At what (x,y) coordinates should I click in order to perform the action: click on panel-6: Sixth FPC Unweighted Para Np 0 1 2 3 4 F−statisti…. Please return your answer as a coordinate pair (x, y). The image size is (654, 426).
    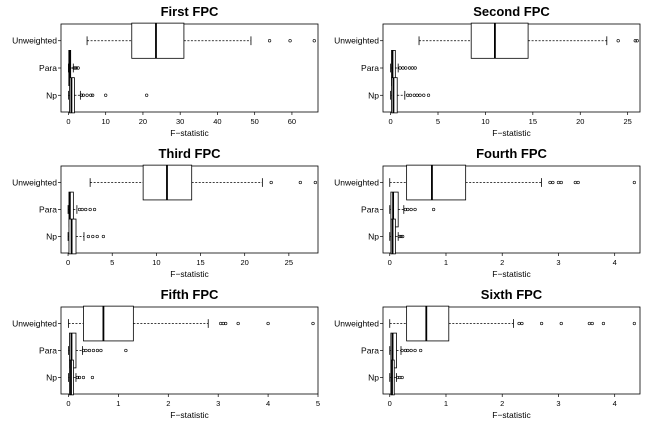
    Looking at the image, I should click on (487, 353).